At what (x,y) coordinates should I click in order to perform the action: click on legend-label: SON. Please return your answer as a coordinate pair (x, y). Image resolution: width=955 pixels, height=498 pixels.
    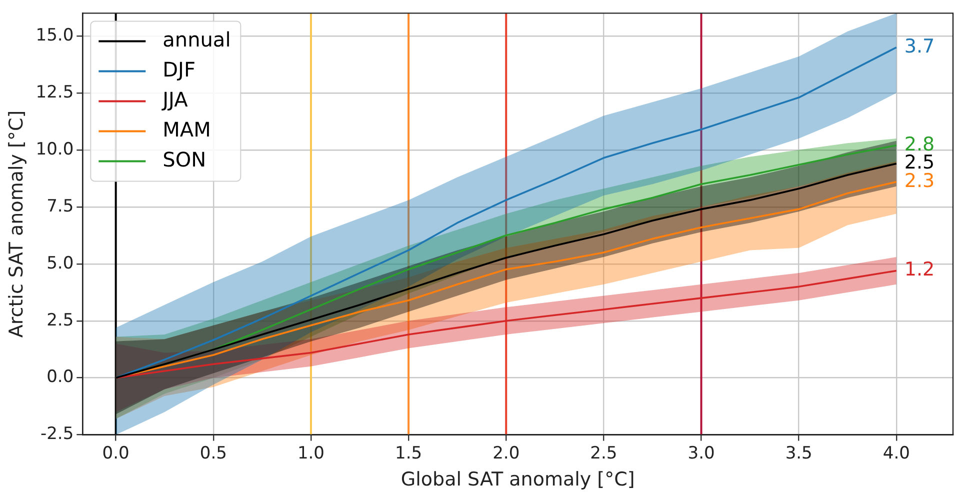
    Looking at the image, I should click on (184, 159).